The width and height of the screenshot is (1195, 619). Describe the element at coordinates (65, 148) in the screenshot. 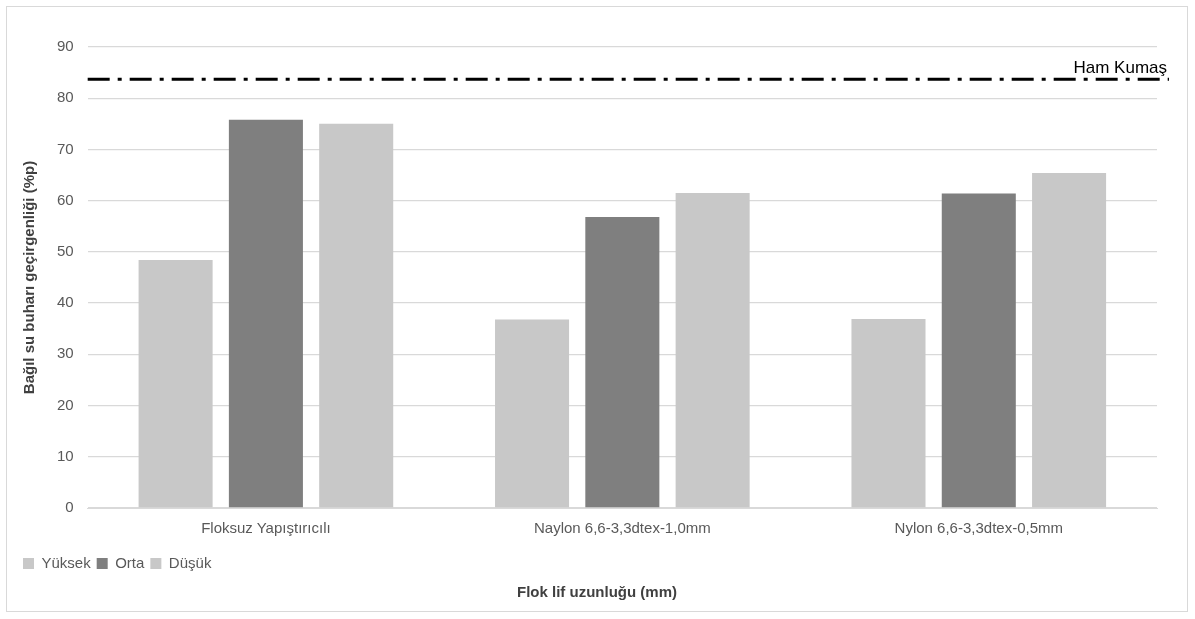

I see `y-tick-label: 70` at that location.